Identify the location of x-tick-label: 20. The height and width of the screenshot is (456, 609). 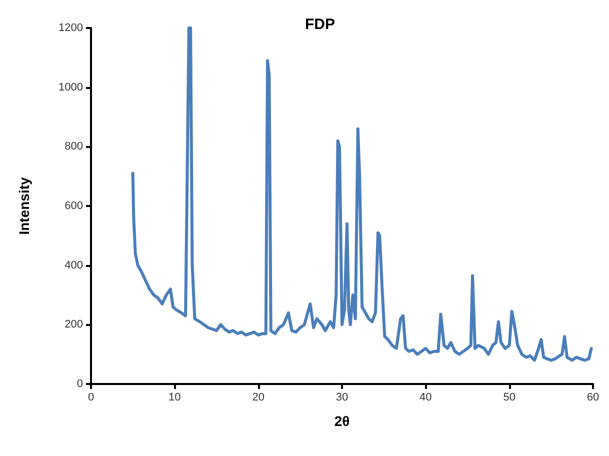
(258, 398).